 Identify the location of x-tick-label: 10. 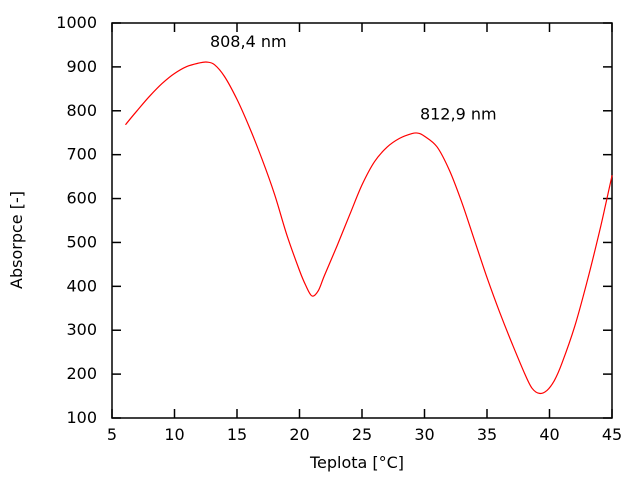
(174, 434).